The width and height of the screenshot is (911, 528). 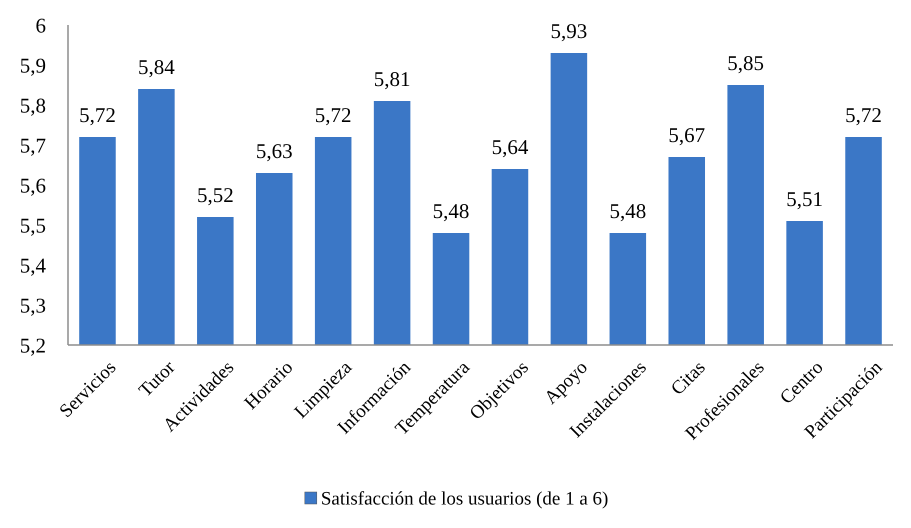 I want to click on data-label: 5,93, so click(x=569, y=31).